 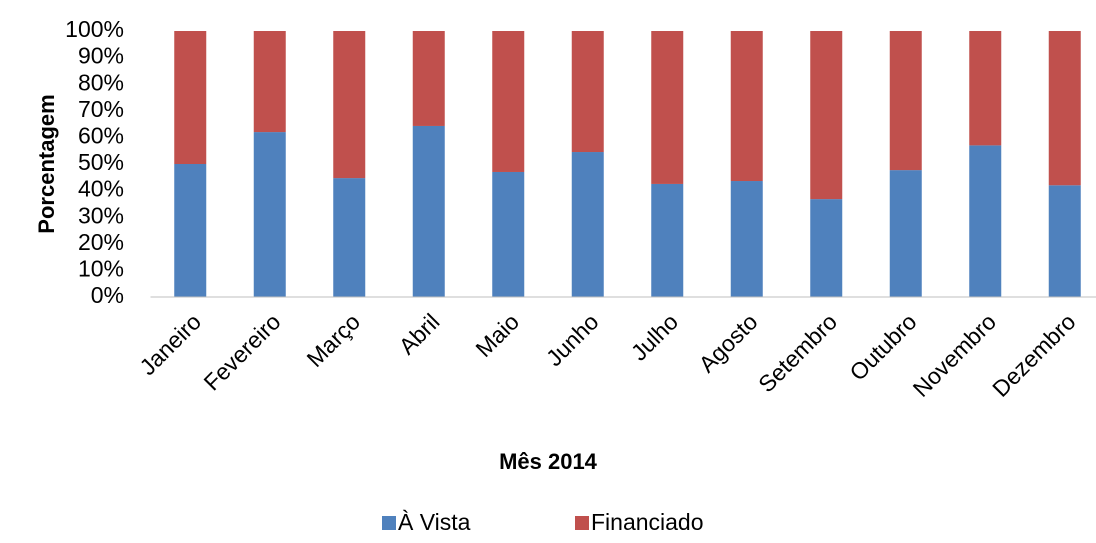 I want to click on y-tick-label: 70%, so click(x=101, y=109).